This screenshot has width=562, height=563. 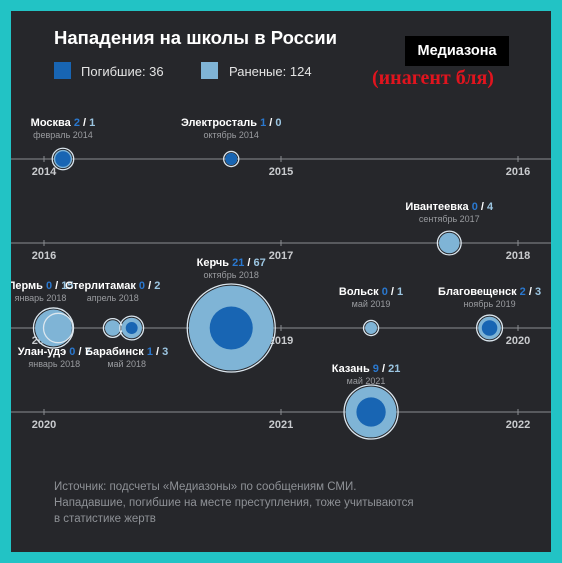 What do you see at coordinates (63, 135) in the screenshot?
I see `event-date: февраль 2014` at bounding box center [63, 135].